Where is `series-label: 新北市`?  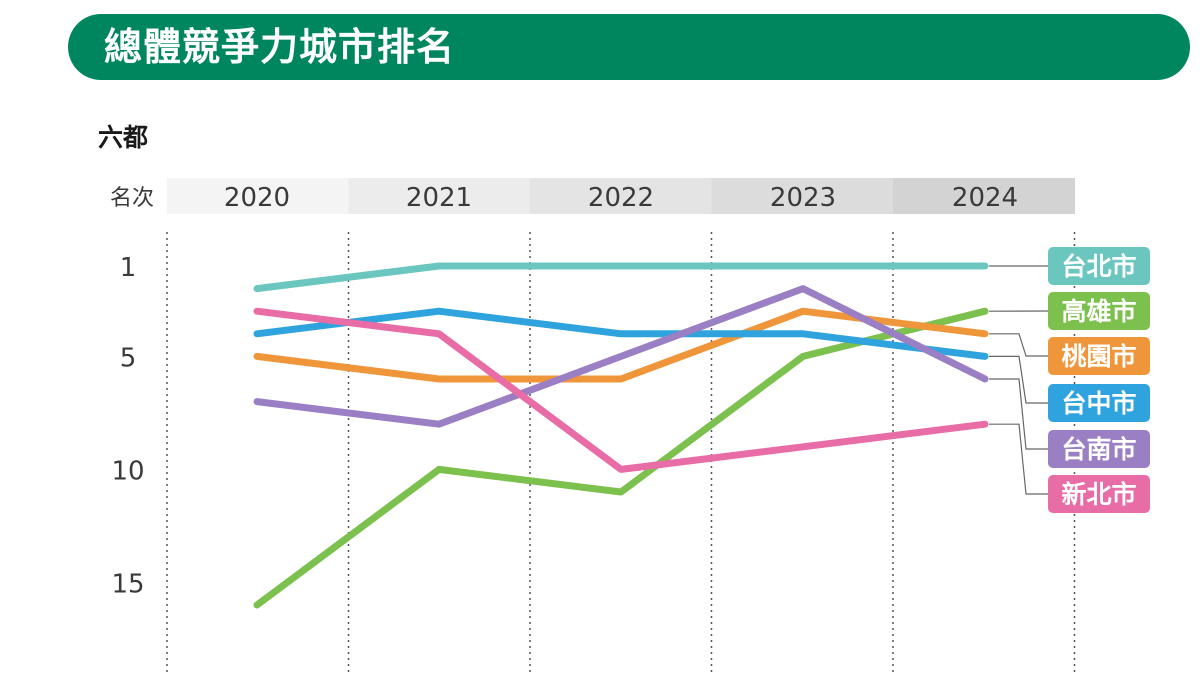
series-label: 新北市 is located at coordinates (1098, 494).